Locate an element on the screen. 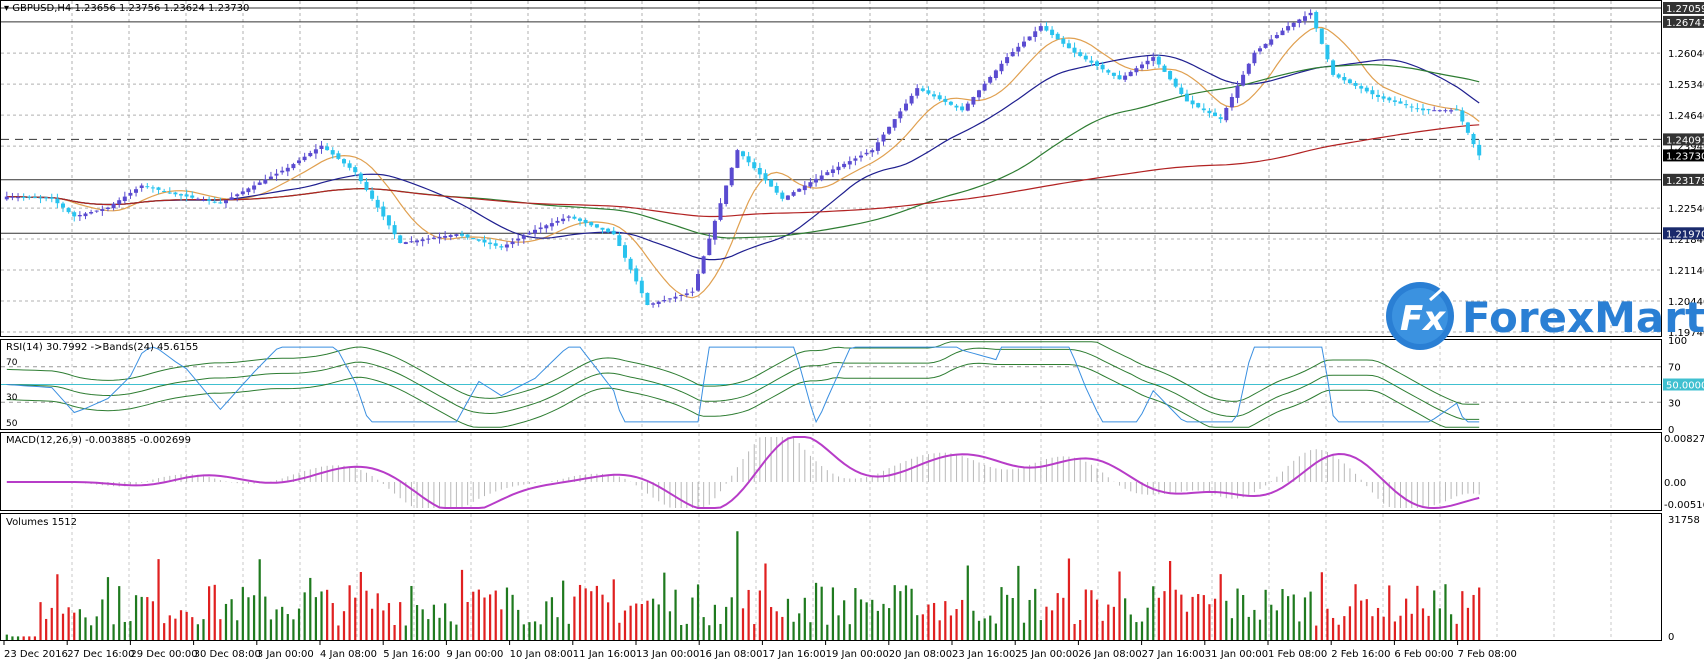 The width and height of the screenshot is (1704, 667). volume-axis-label: 0 is located at coordinates (1671, 637).